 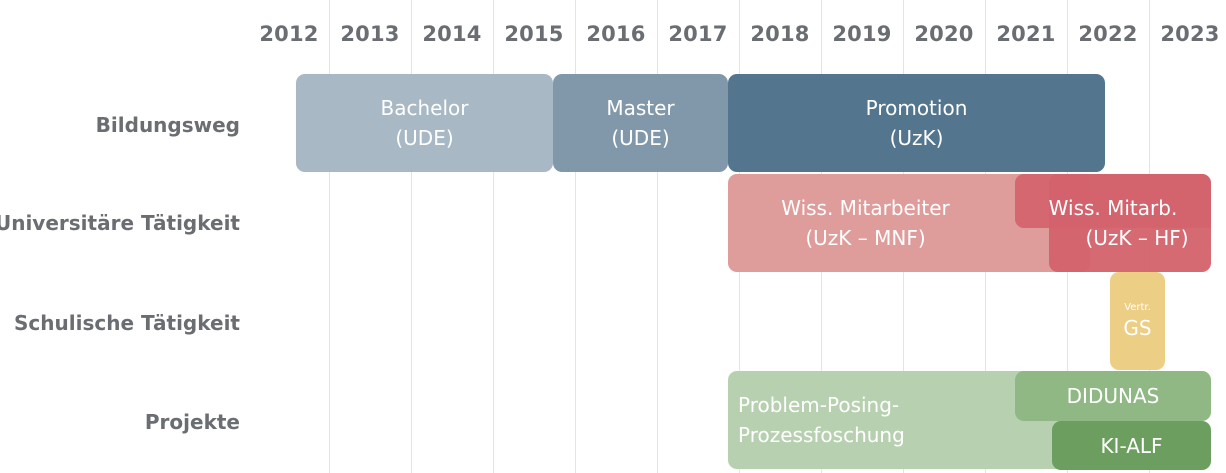 I want to click on row-label-education: Bildungsweg, so click(x=167, y=125).